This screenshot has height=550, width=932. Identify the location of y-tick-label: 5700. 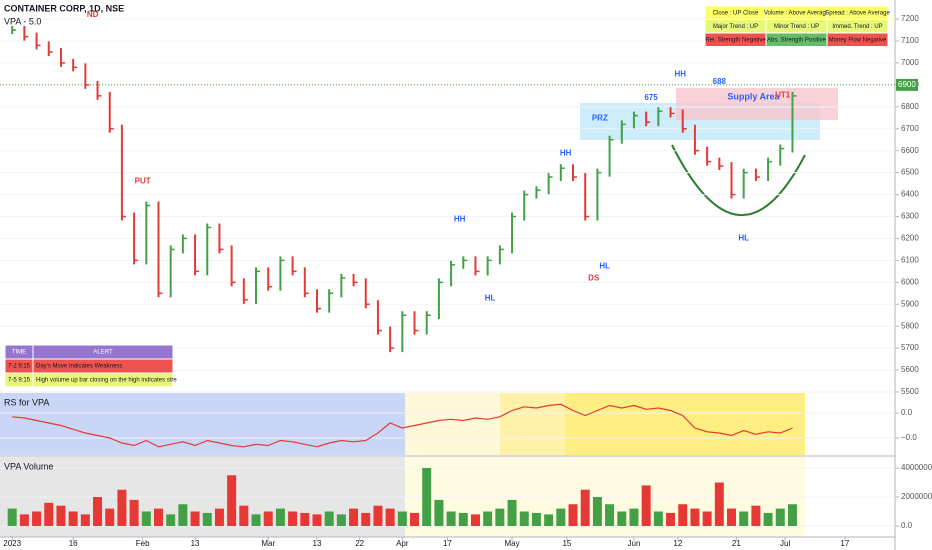
(910, 347).